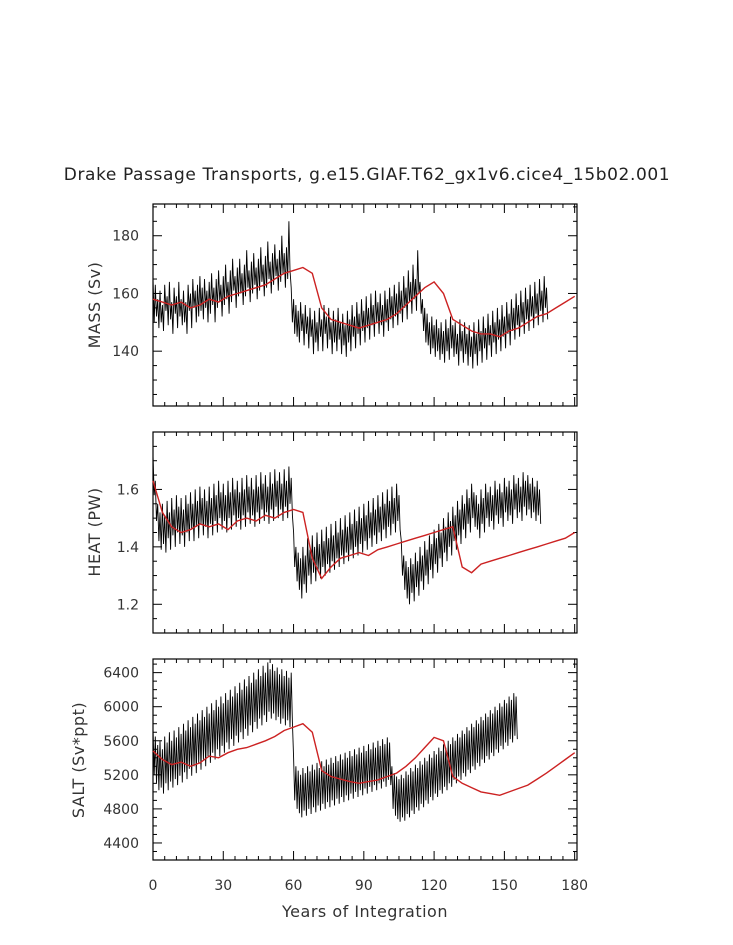 This screenshot has height=945, width=733. What do you see at coordinates (125, 294) in the screenshot?
I see `mass-y-tick-label: 160` at bounding box center [125, 294].